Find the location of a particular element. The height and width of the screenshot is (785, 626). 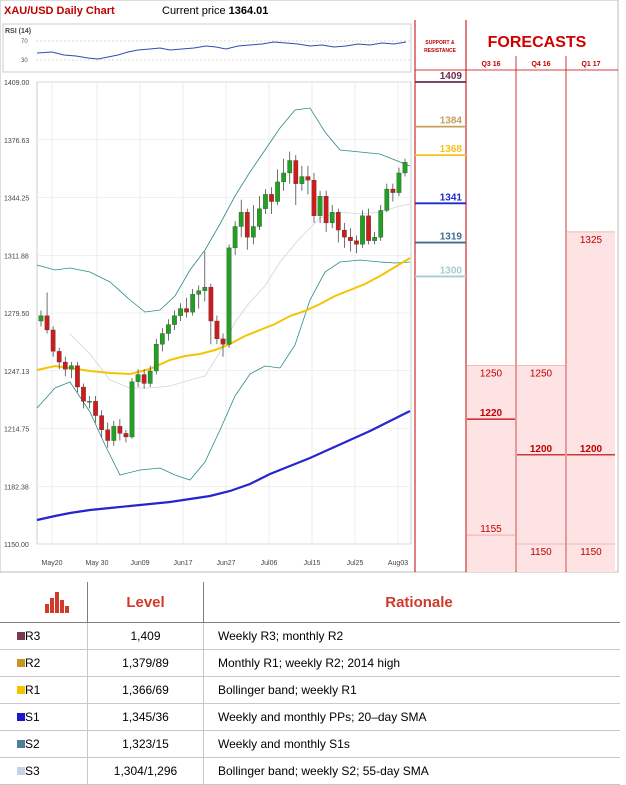

y-tick-label: 1279.50 is located at coordinates (16, 314).